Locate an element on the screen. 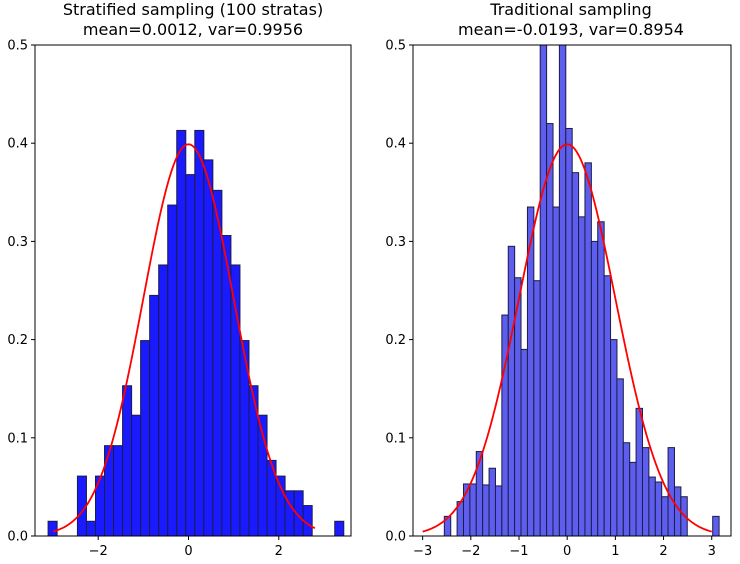 This screenshot has width=740, height=564. x-axis: −2 0 2 is located at coordinates (186, 547).